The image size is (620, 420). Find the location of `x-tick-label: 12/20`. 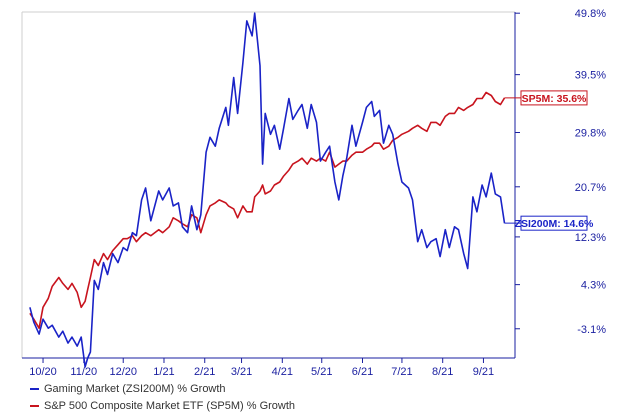

x-tick-label: 12/20 is located at coordinates (123, 372).